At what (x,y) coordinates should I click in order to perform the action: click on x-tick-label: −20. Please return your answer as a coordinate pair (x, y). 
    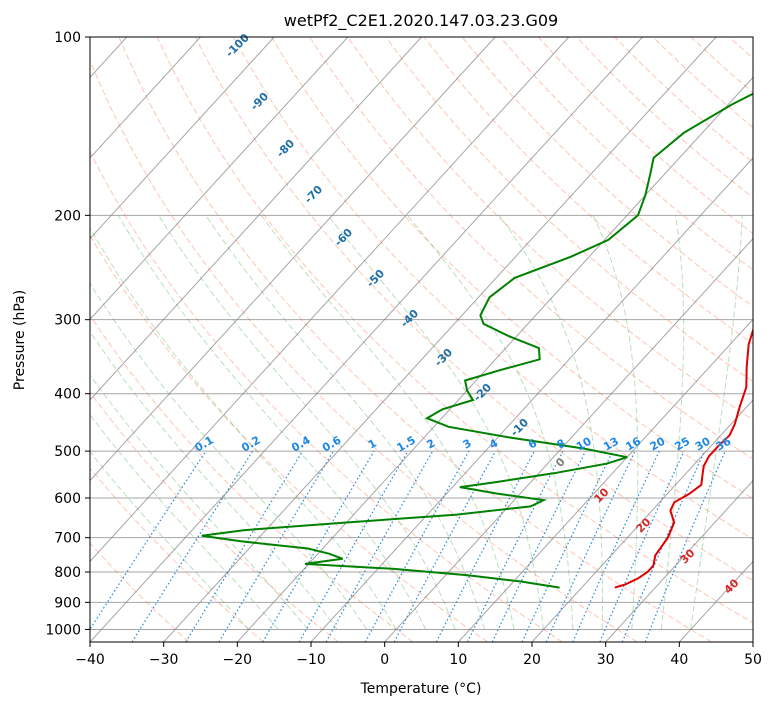
    Looking at the image, I should click on (238, 660).